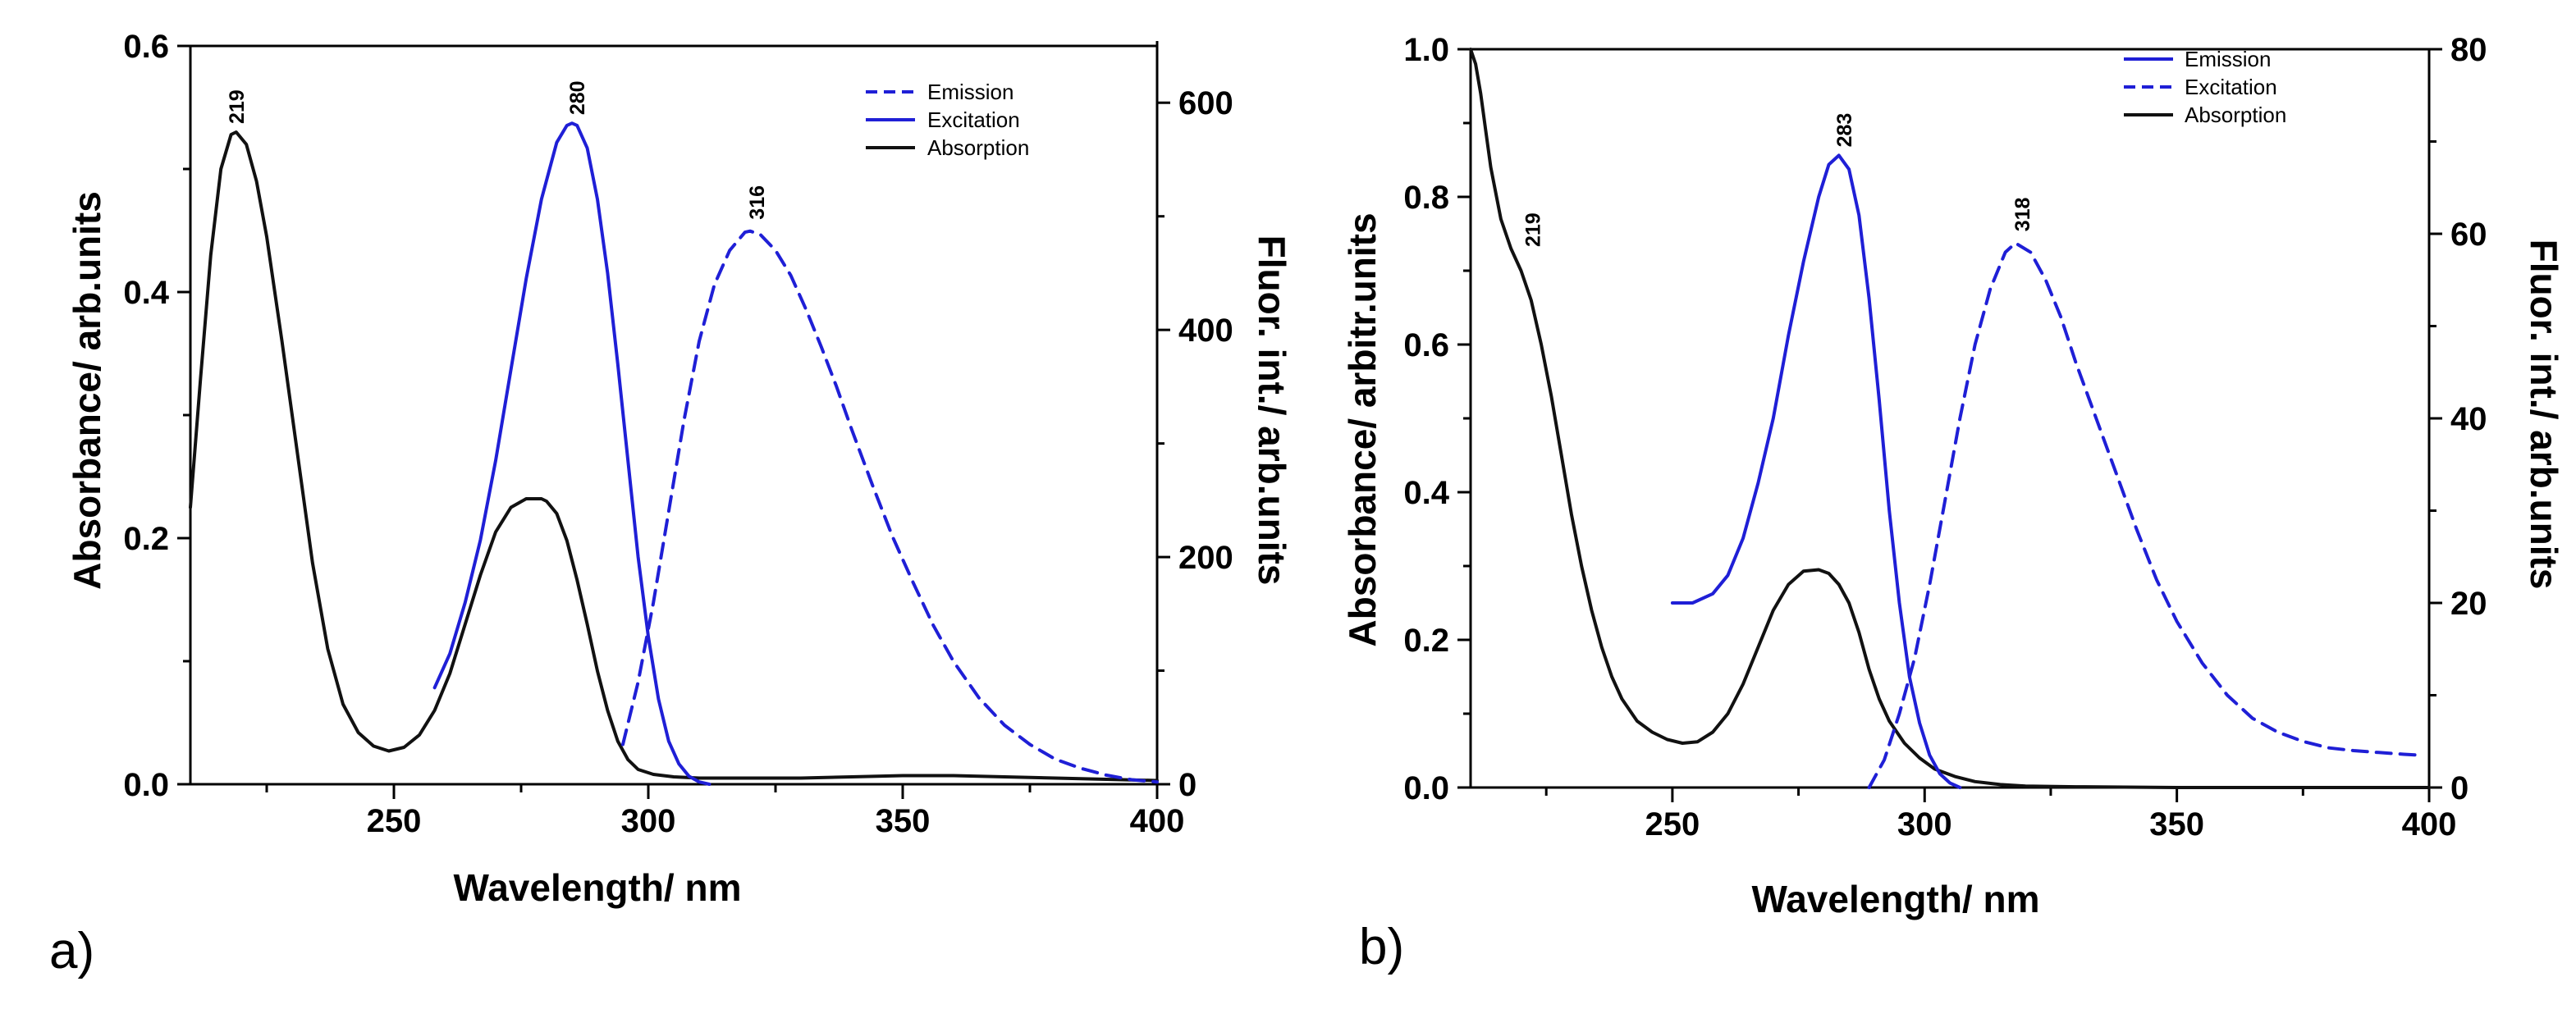 This screenshot has width=2576, height=1009. Describe the element at coordinates (577, 97) in the screenshot. I see `peak-label-280: 280` at that location.